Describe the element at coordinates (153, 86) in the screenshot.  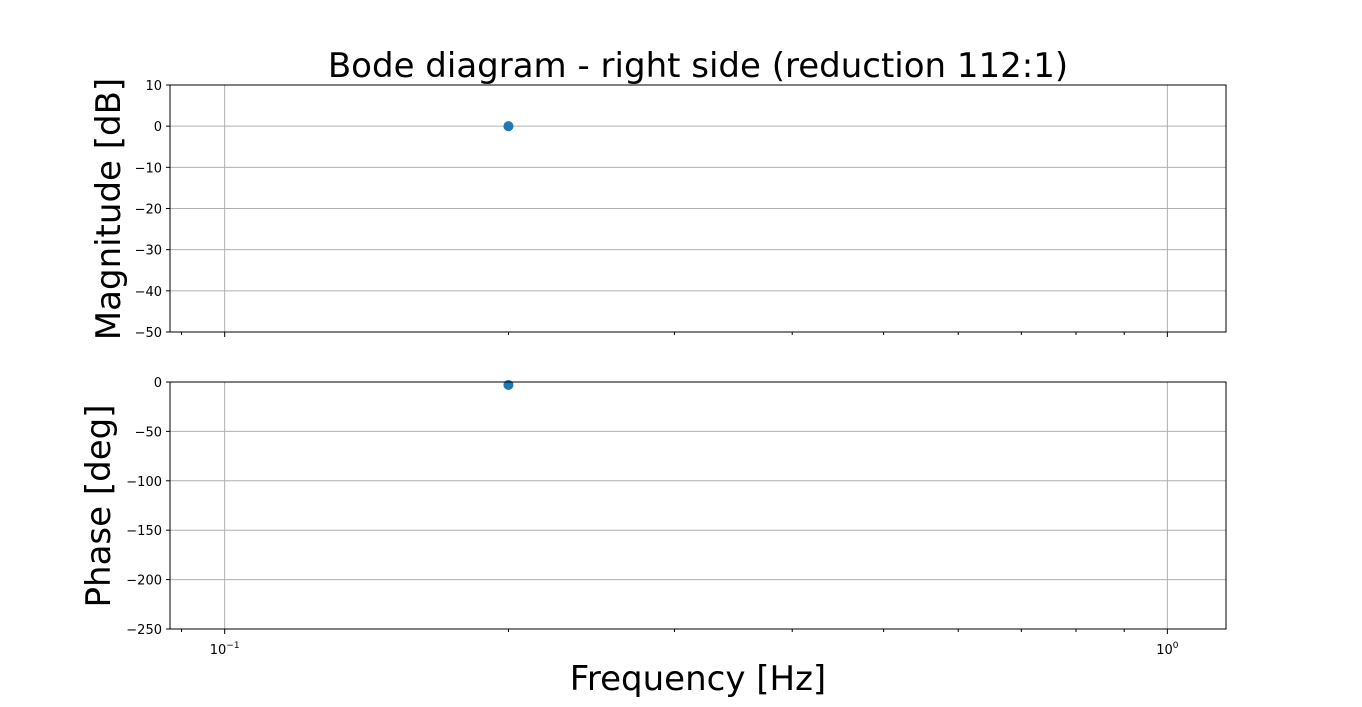
I see `magnitude-y-tick-label: 10` at that location.